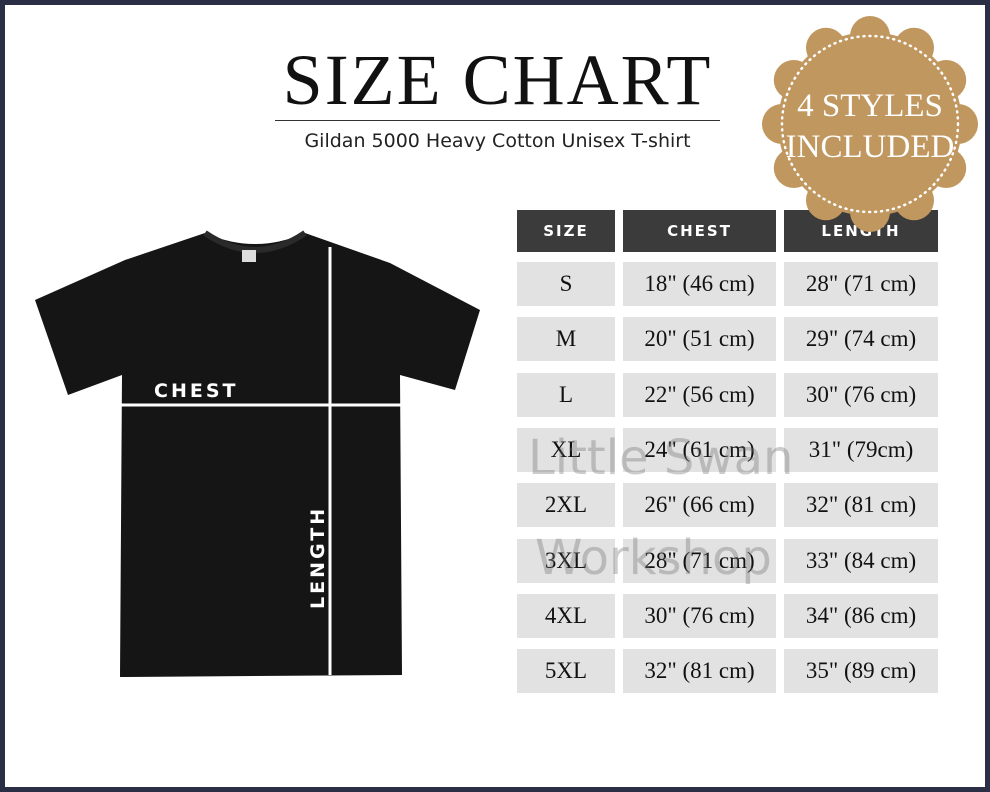 The height and width of the screenshot is (792, 990). Describe the element at coordinates (566, 449) in the screenshot. I see `table-cell: XL` at that location.